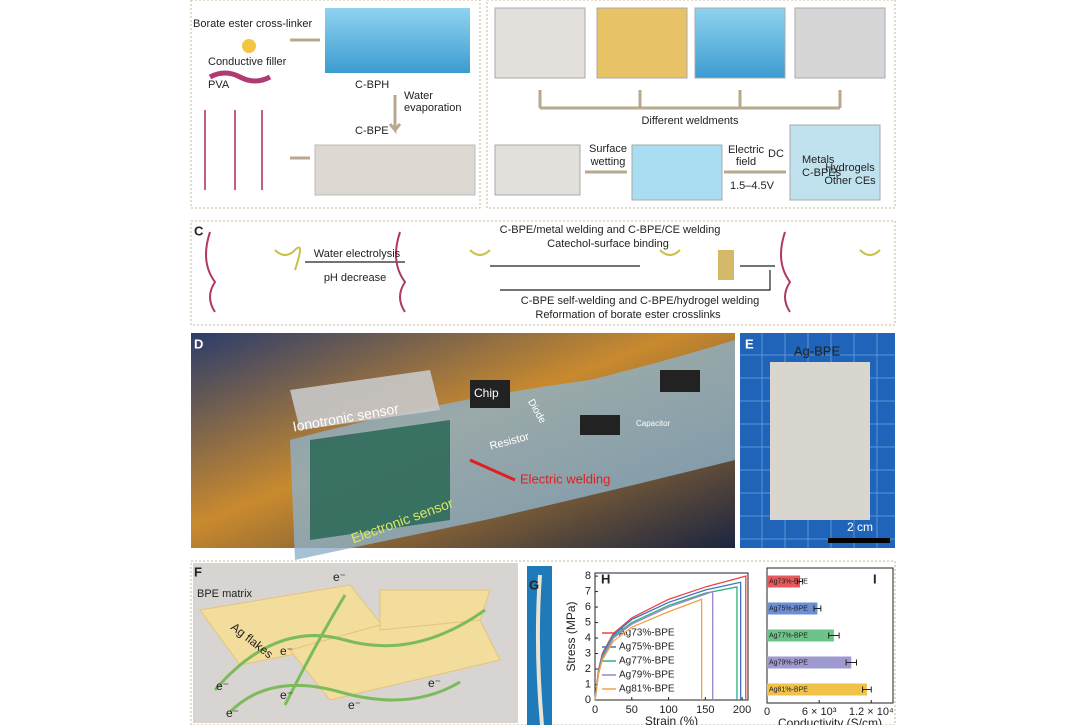 Image resolution: width=1087 pixels, height=725 pixels. What do you see at coordinates (820, 441) in the screenshot?
I see `sample` at bounding box center [820, 441].